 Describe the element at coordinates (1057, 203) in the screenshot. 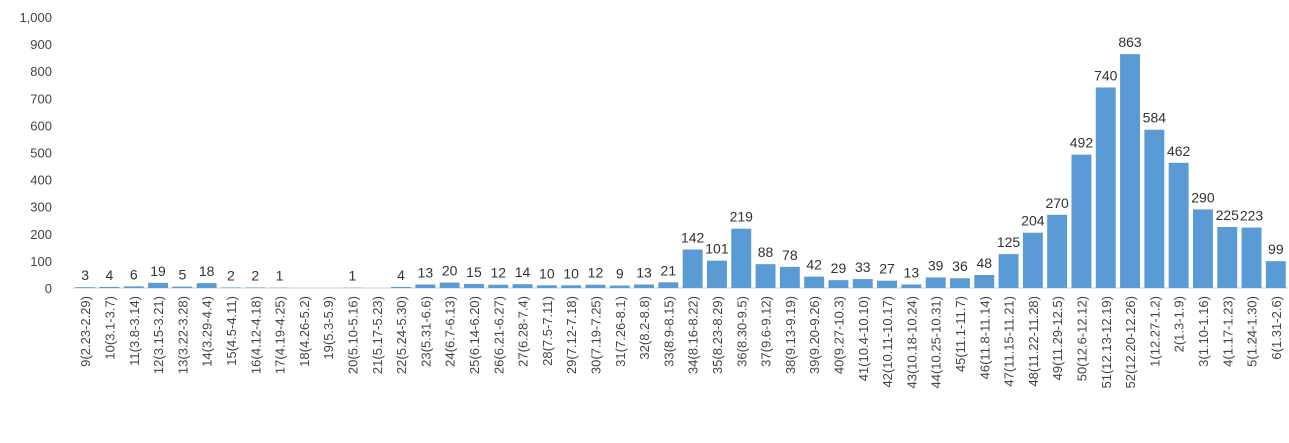

I see `data-label: 270` at that location.